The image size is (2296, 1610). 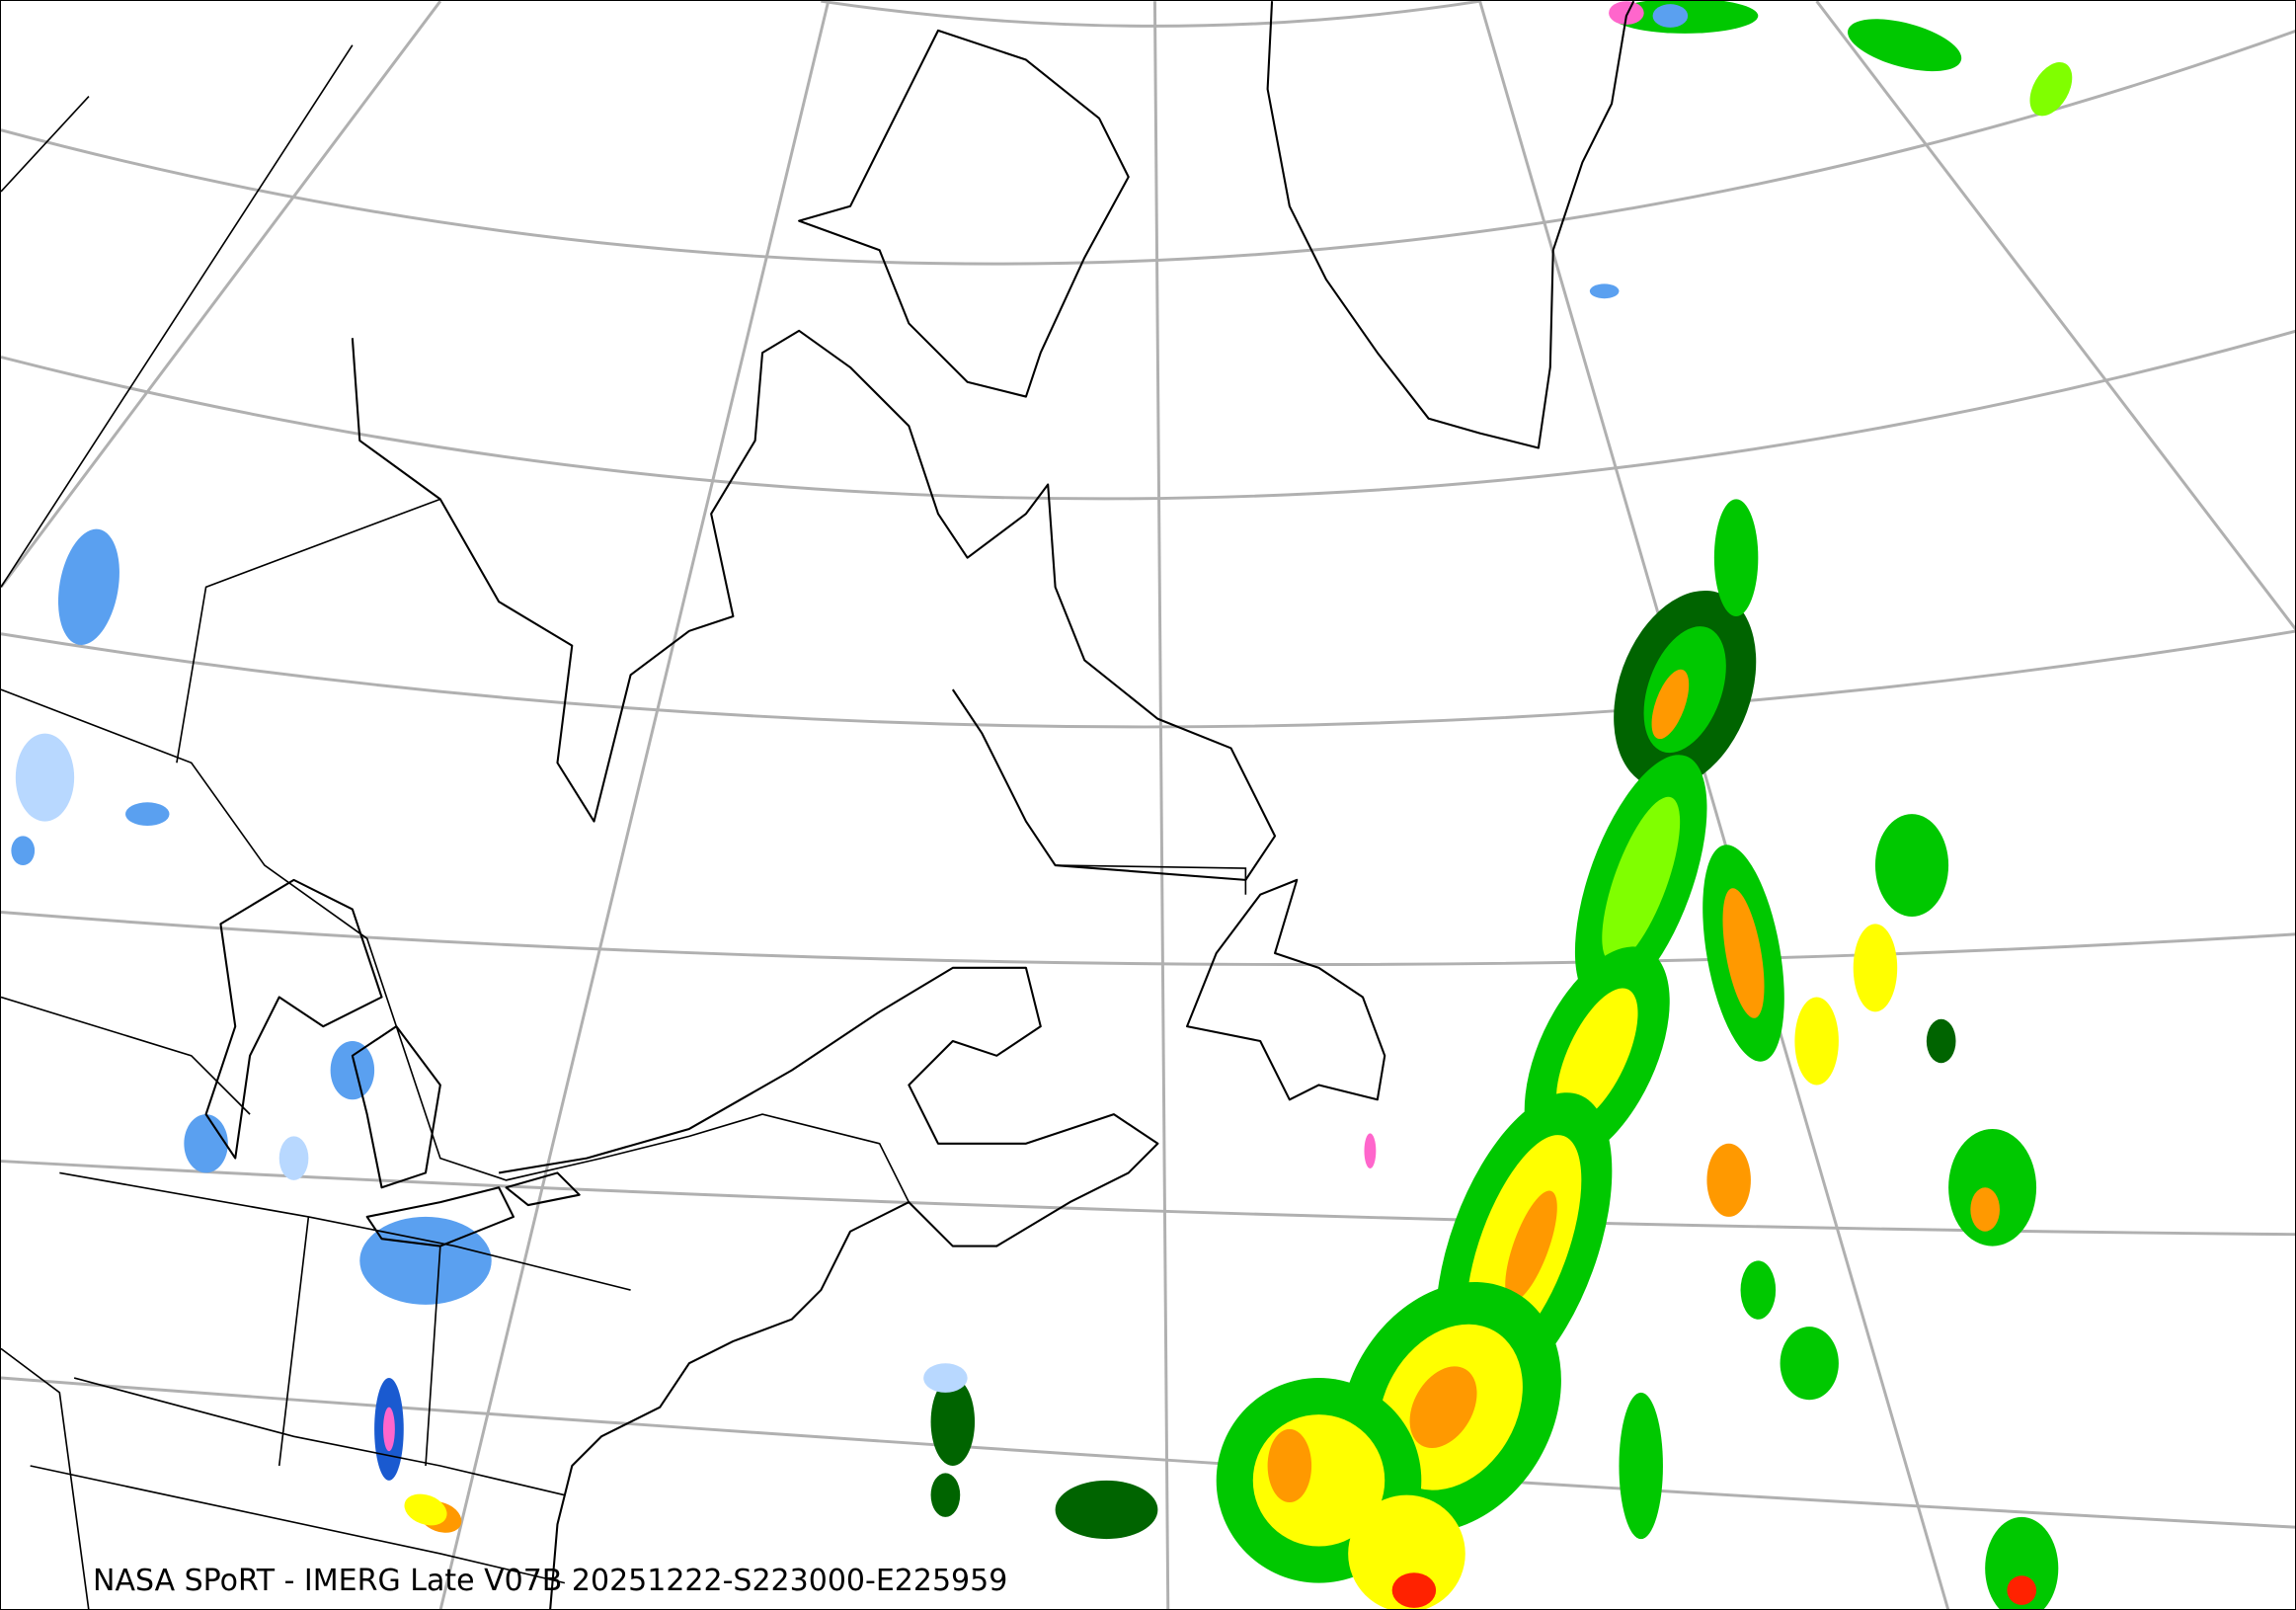 What do you see at coordinates (964, 213) in the screenshot?
I see `baffin-island-coast` at bounding box center [964, 213].